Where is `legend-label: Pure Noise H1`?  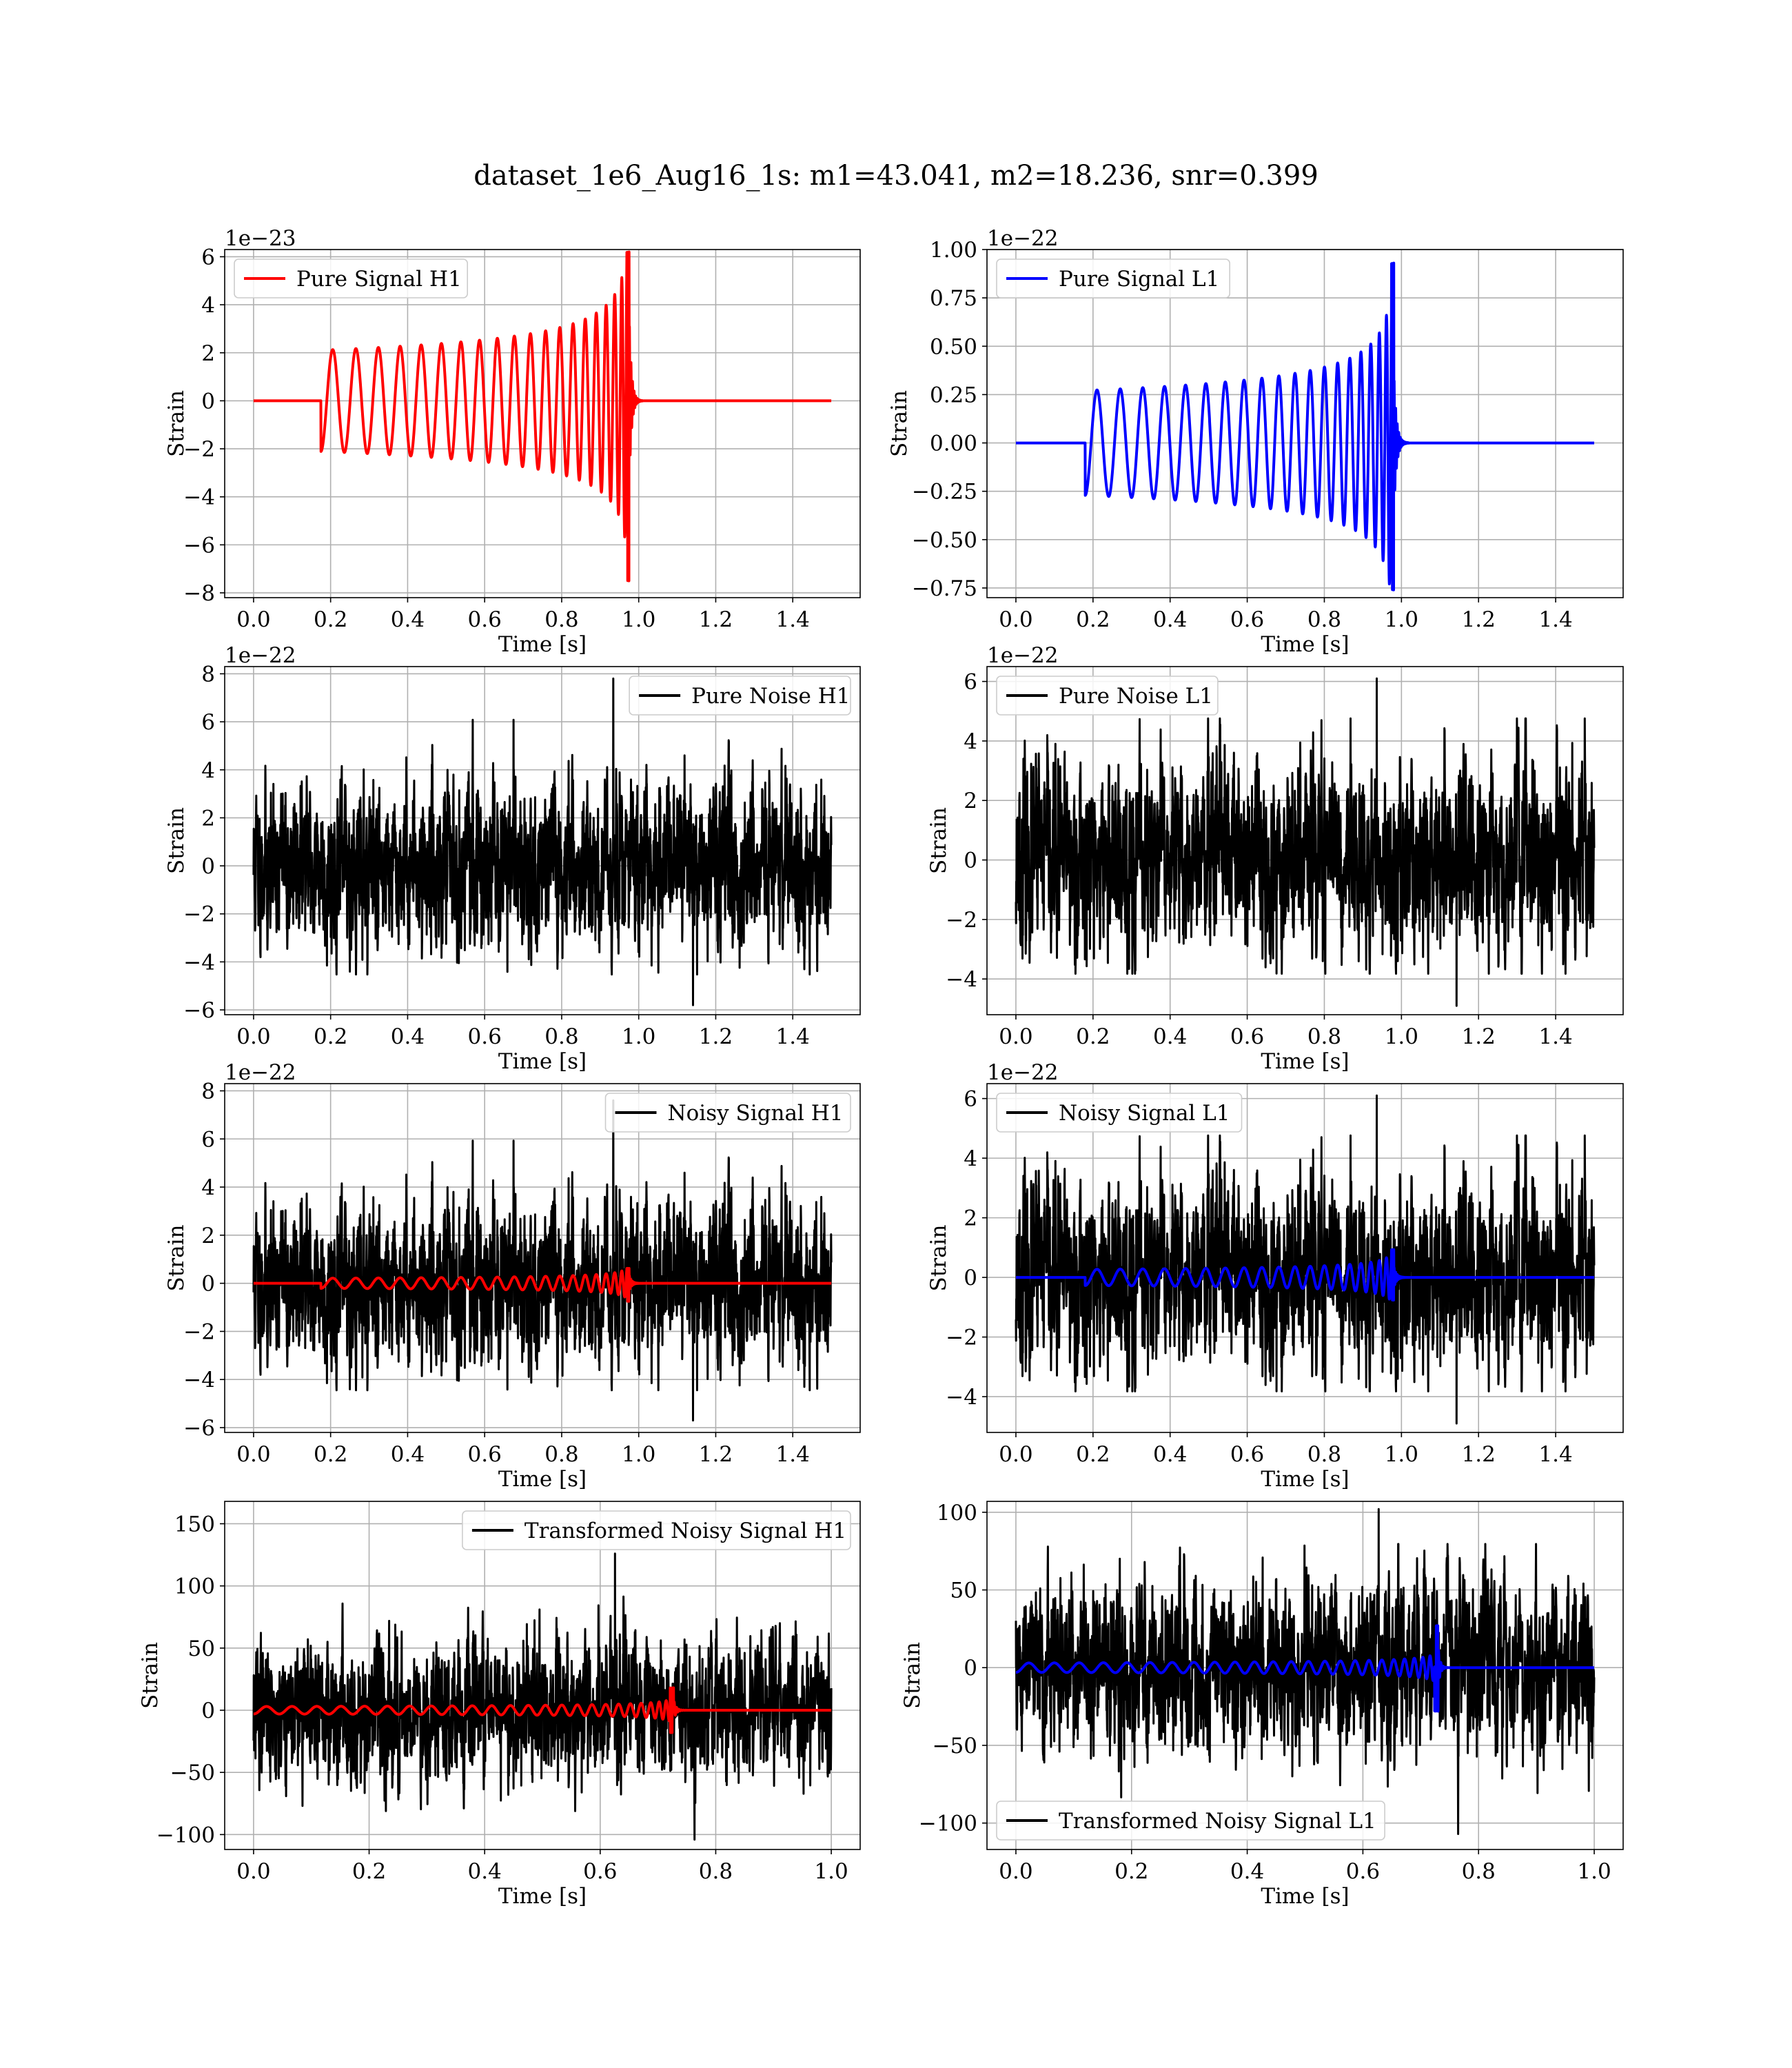 legend-label: Pure Noise H1 is located at coordinates (771, 696).